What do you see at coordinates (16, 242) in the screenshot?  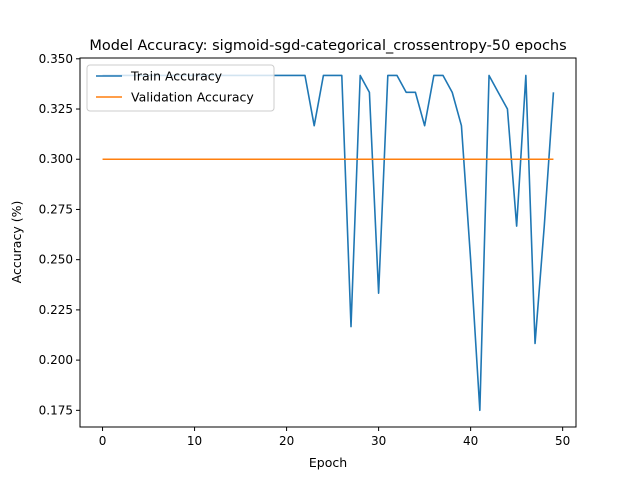 I see `y-axis-label: Accuracy (%)` at bounding box center [16, 242].